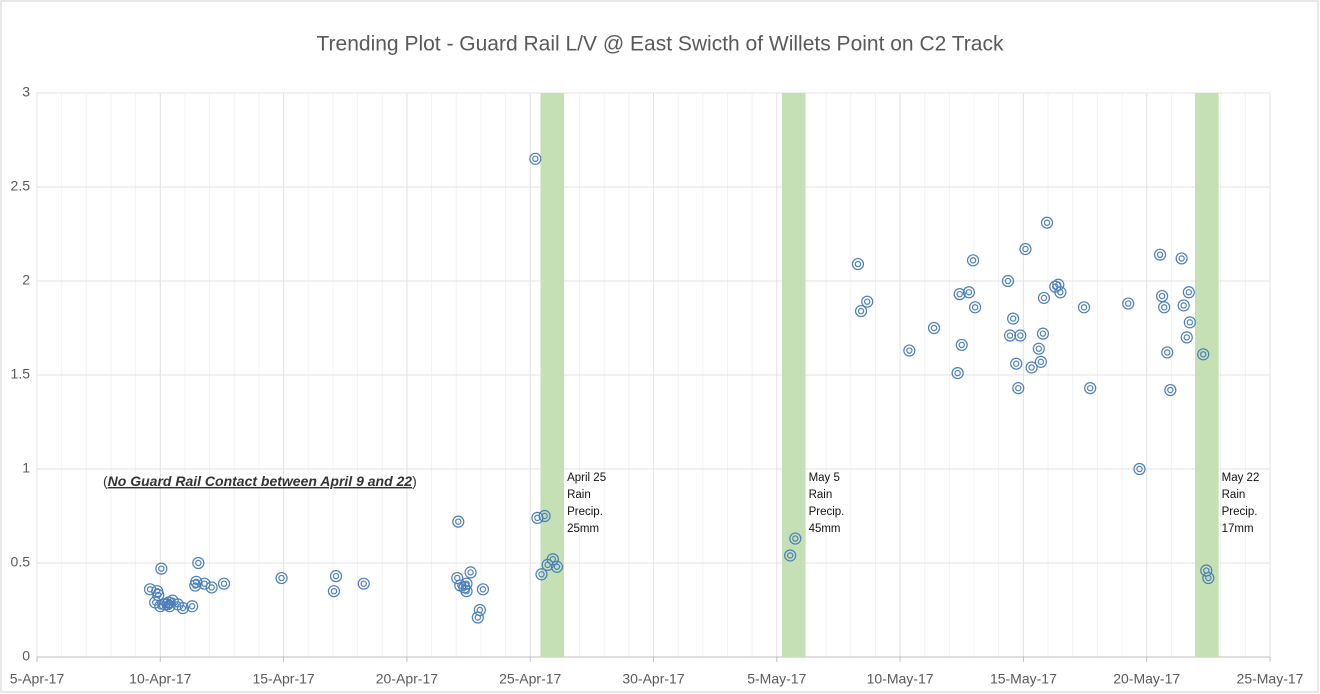 Image resolution: width=1320 pixels, height=694 pixels. What do you see at coordinates (105, 481) in the screenshot?
I see `annotation-part: (` at bounding box center [105, 481].